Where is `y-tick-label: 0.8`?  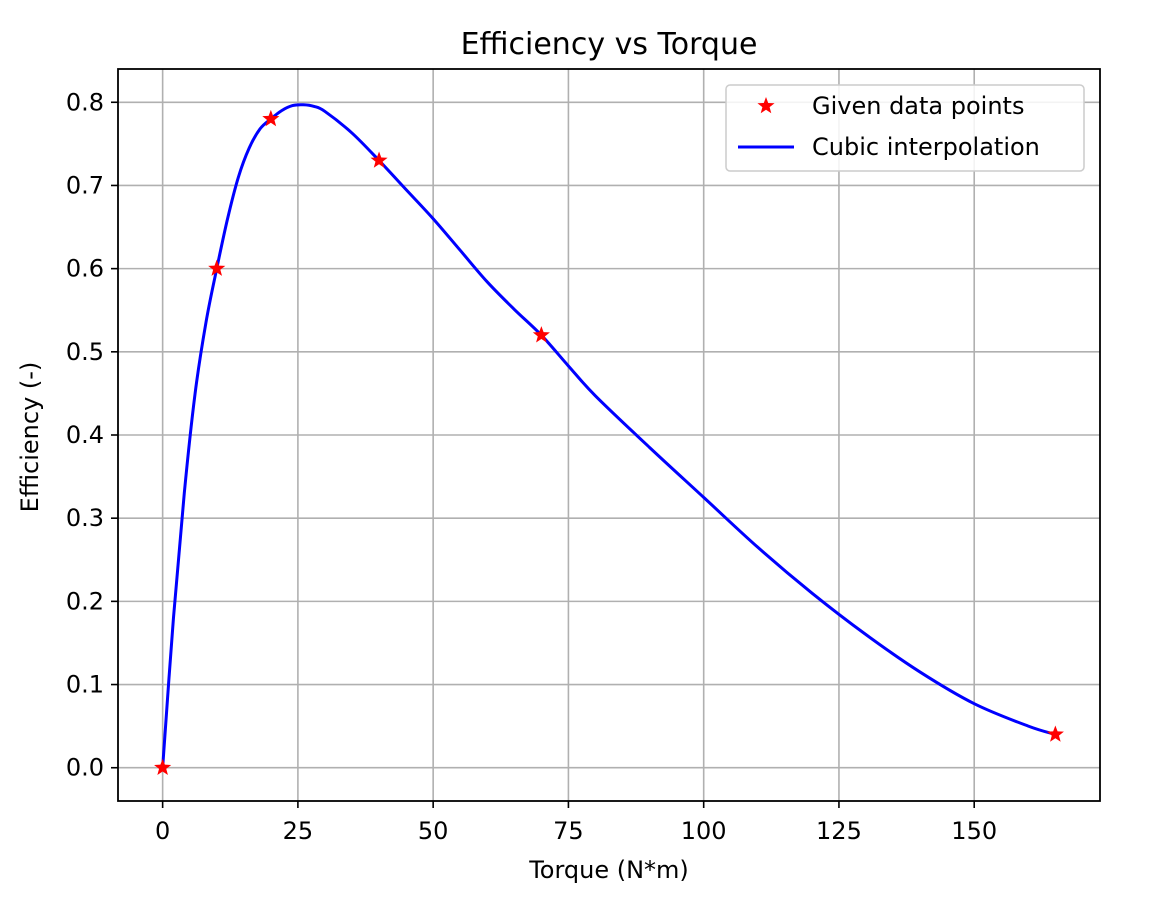
y-tick-label: 0.8 is located at coordinates (85, 102).